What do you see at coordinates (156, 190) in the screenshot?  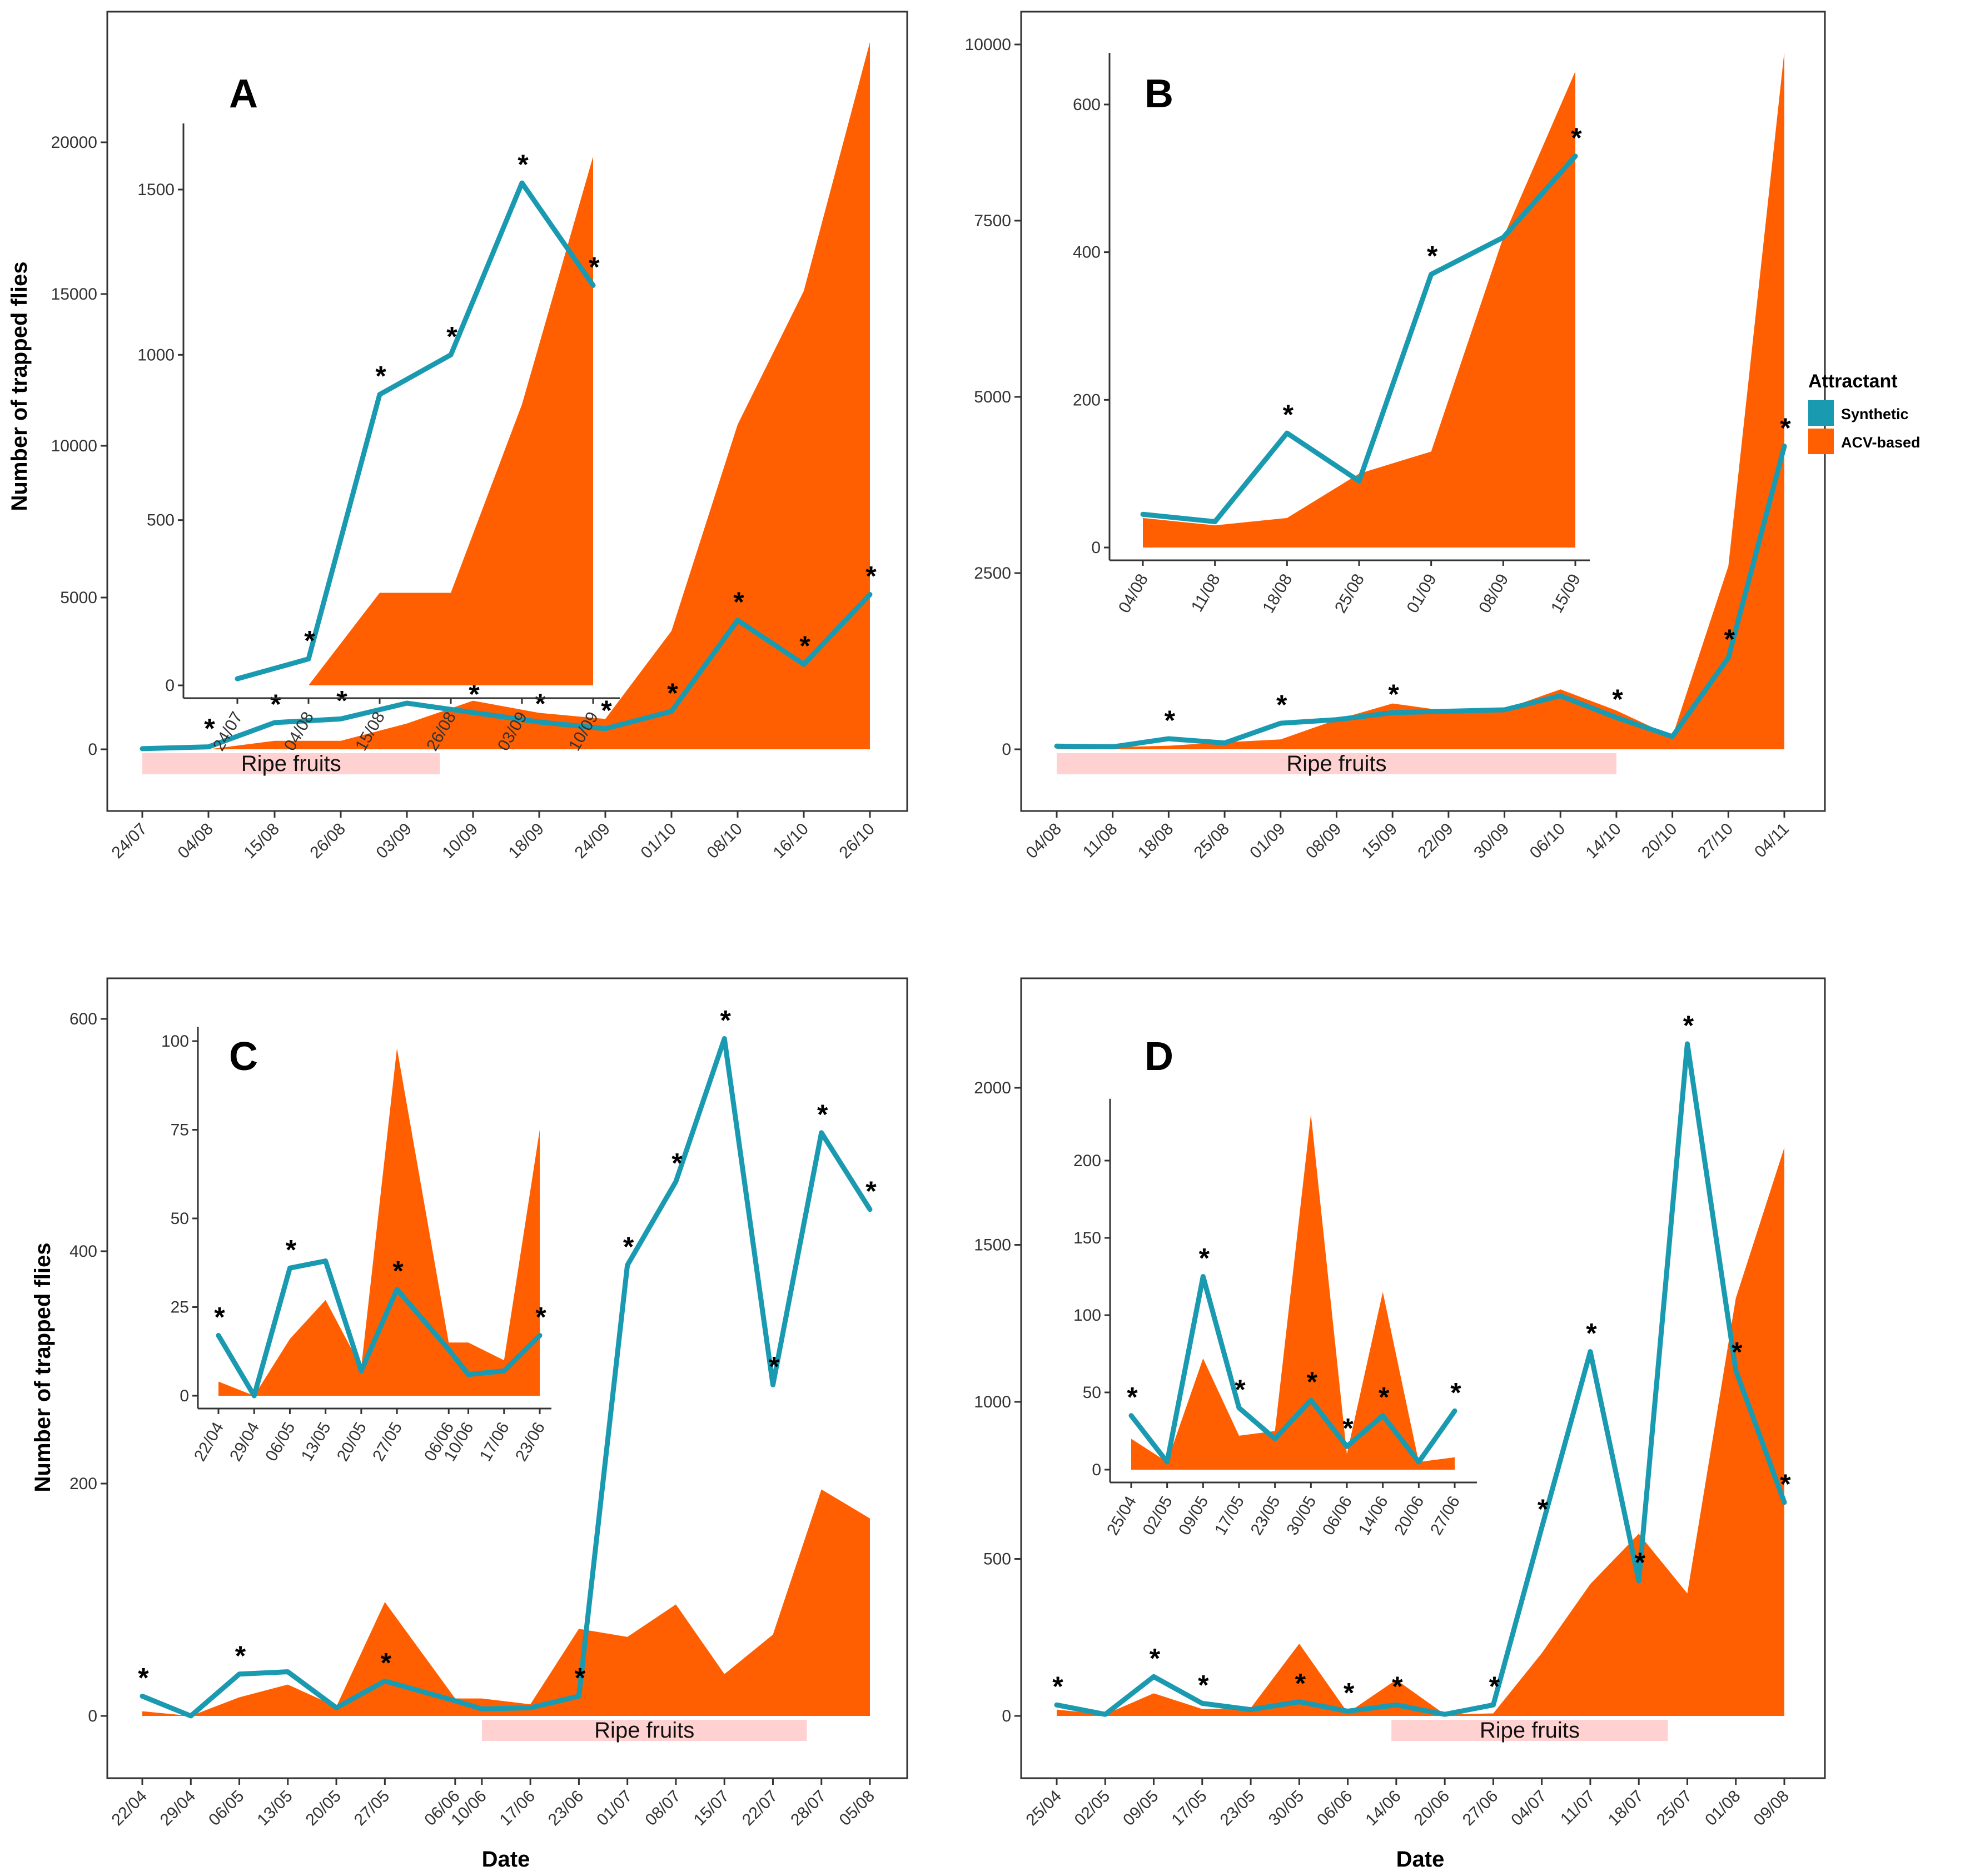 I see `inset-y-tick-label: 1500` at bounding box center [156, 190].